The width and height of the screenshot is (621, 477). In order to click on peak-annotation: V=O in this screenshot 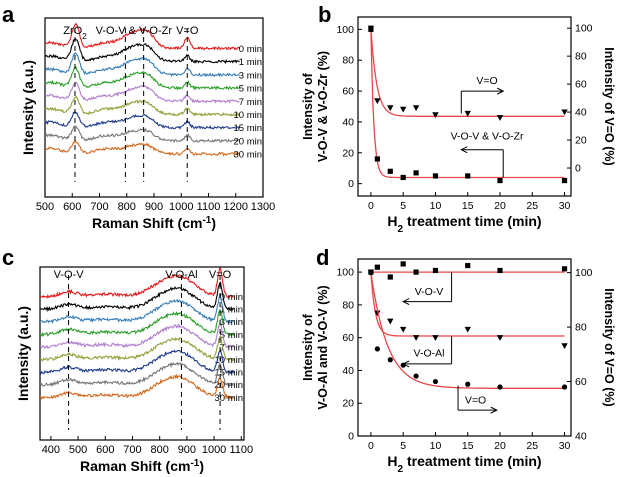, I will do `click(220, 275)`.